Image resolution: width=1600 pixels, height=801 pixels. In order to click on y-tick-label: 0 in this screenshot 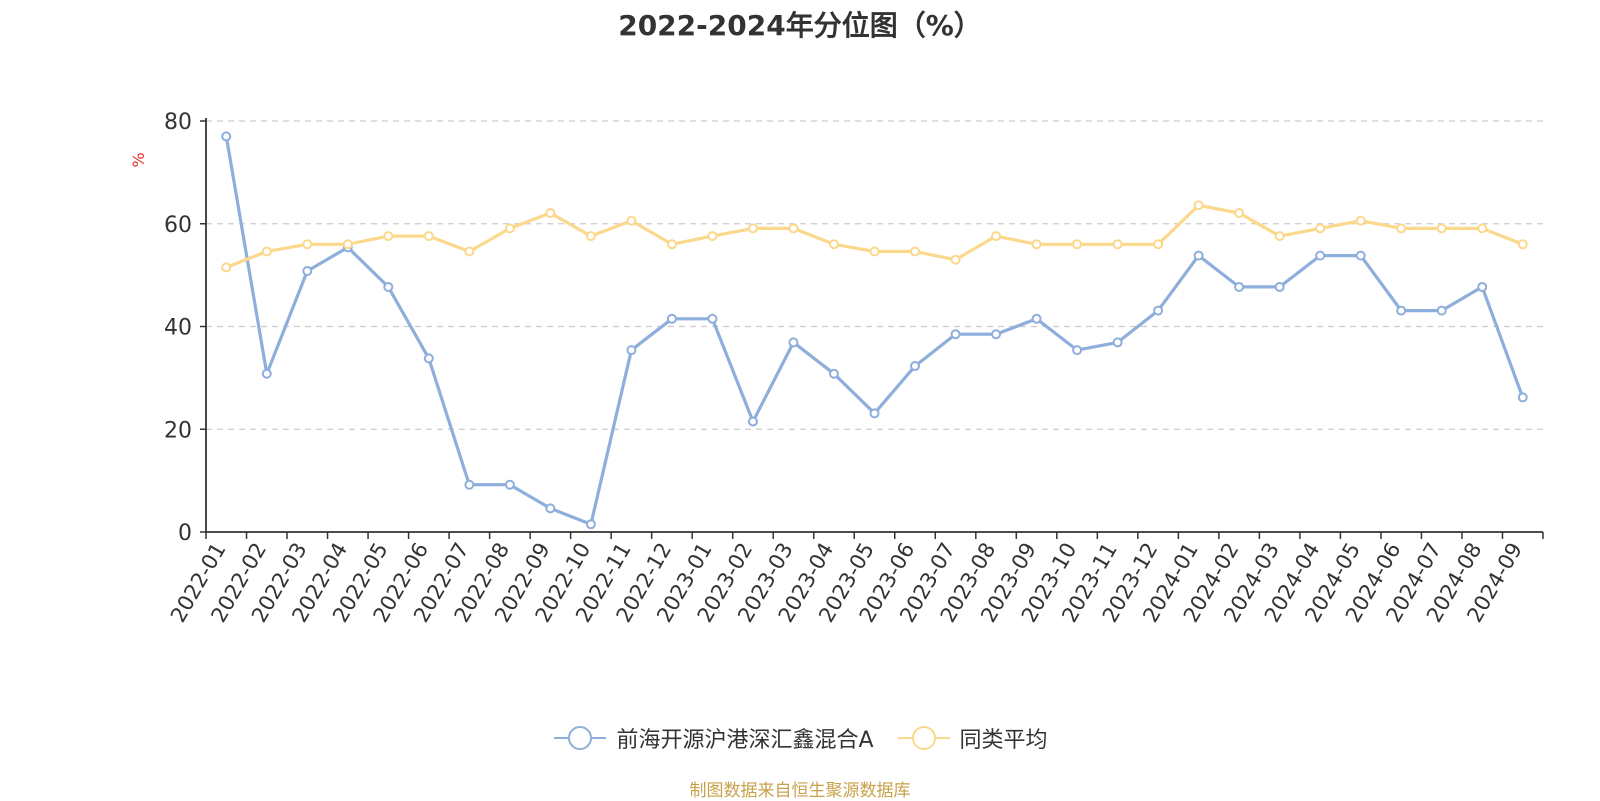, I will do `click(185, 533)`.